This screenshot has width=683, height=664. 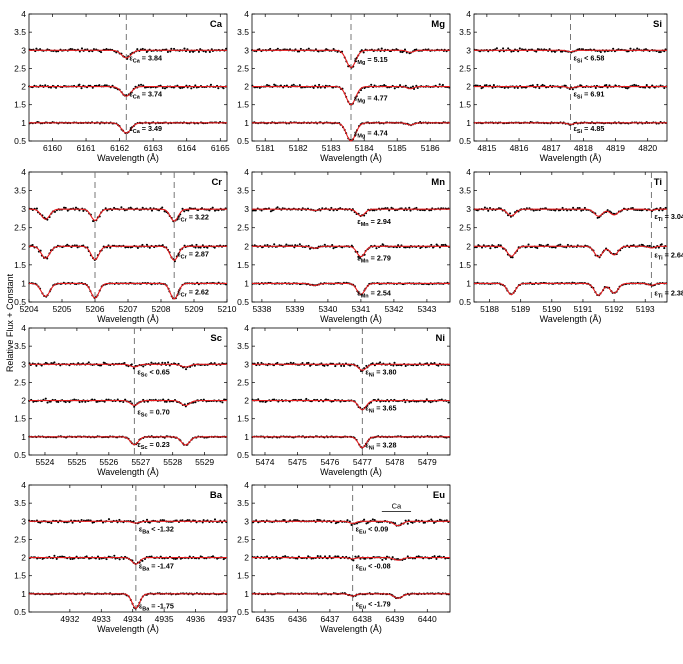 What do you see at coordinates (381, 59) in the screenshot?
I see `abundance-value: 5.15` at bounding box center [381, 59].